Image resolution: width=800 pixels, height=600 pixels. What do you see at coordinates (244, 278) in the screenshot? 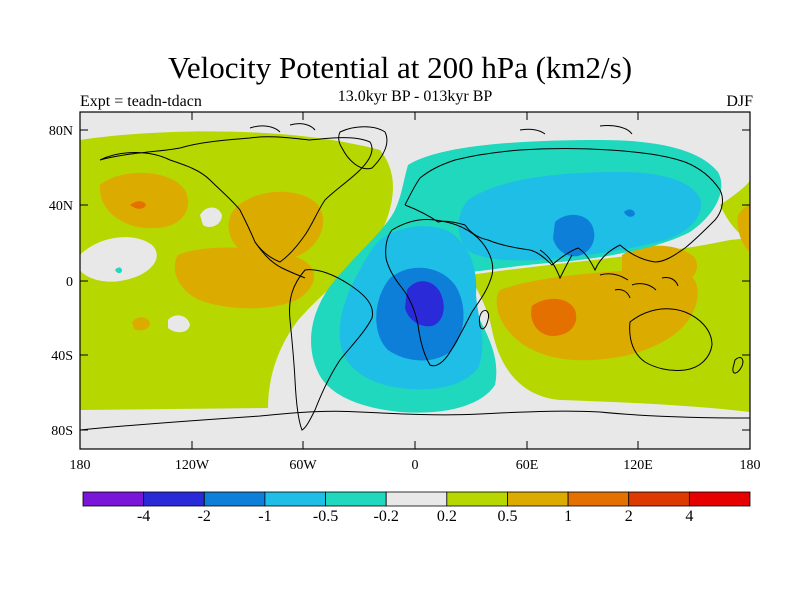
I see `orange-patch-tropical-pacific` at bounding box center [244, 278].